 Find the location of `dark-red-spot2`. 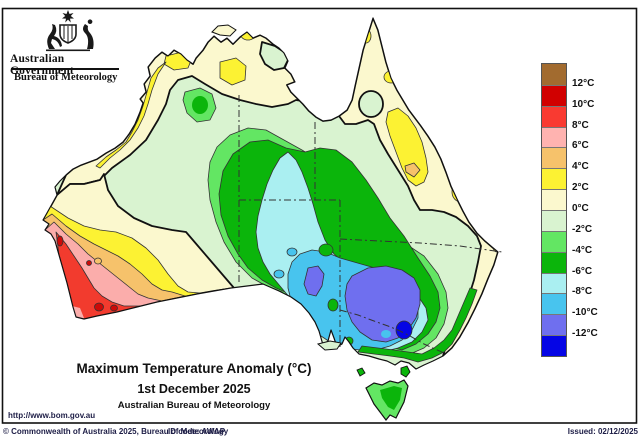

dark-red-spot2 is located at coordinates (89, 263).